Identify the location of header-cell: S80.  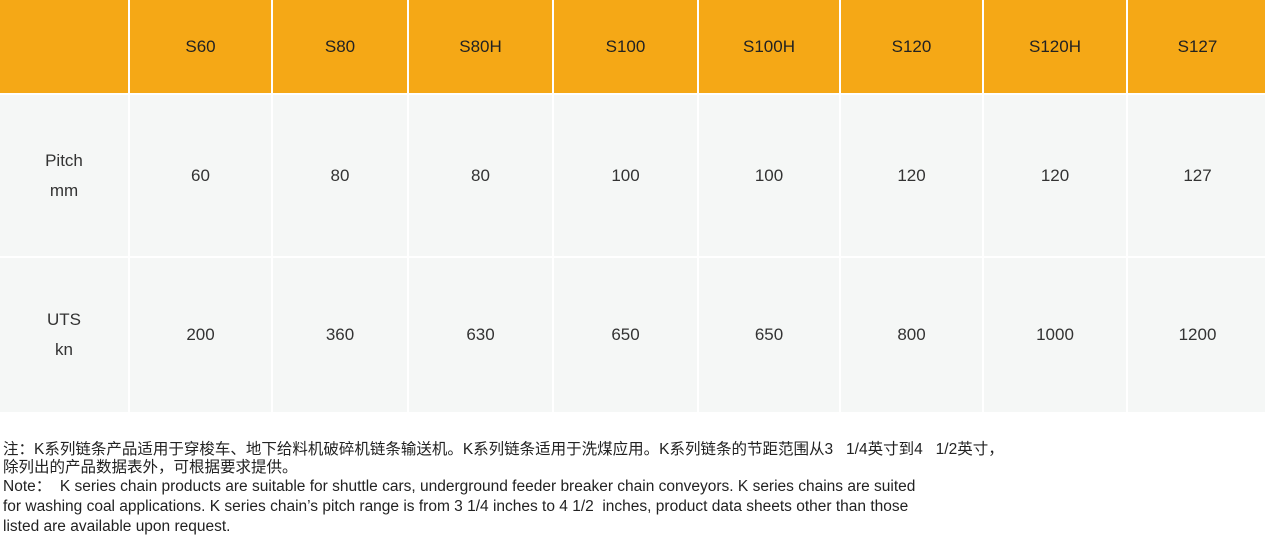
(340, 46).